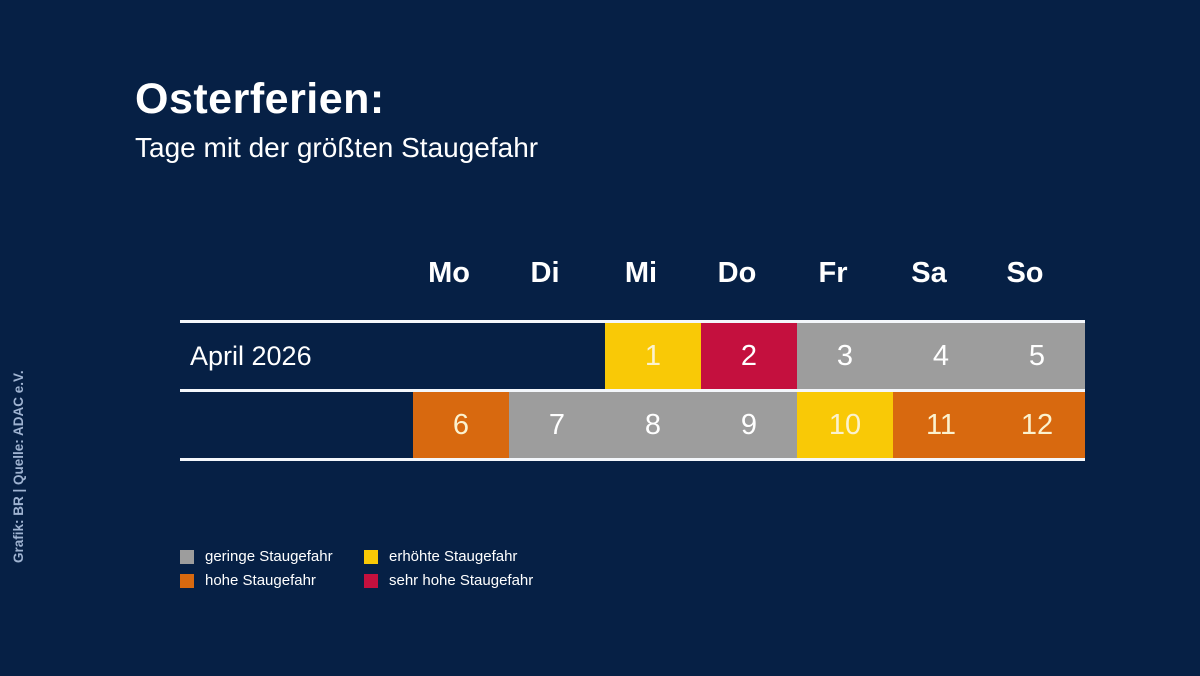 The width and height of the screenshot is (1200, 676). I want to click on legend-item: sehr hohe Staugefahr, so click(448, 580).